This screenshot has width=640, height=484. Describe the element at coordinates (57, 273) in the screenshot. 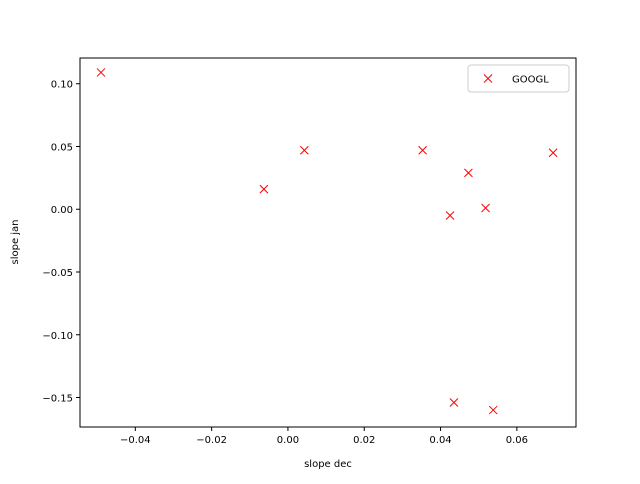

I see `y-tick-label: −0.05` at that location.